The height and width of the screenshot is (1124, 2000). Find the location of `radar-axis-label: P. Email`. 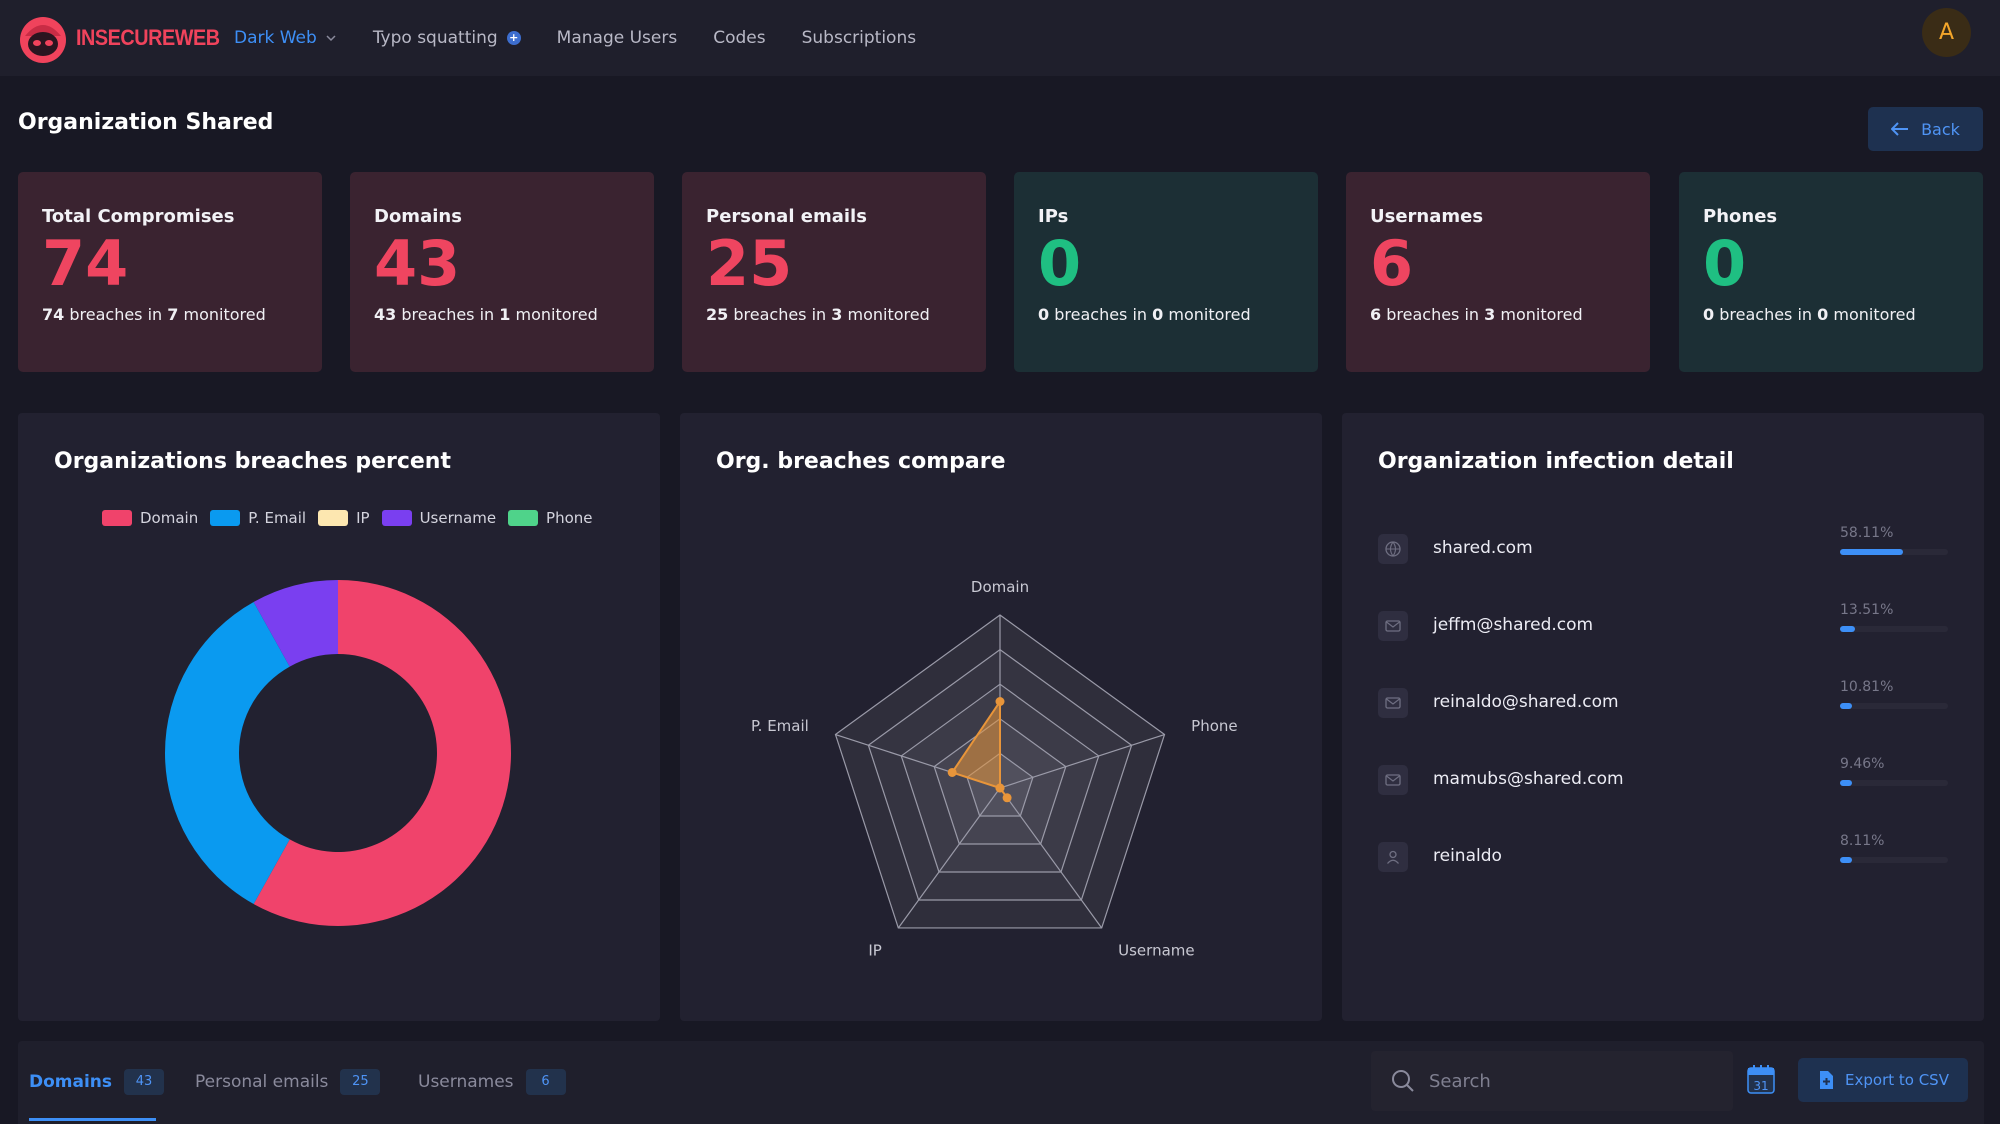

radar-axis-label: P. Email is located at coordinates (780, 726).